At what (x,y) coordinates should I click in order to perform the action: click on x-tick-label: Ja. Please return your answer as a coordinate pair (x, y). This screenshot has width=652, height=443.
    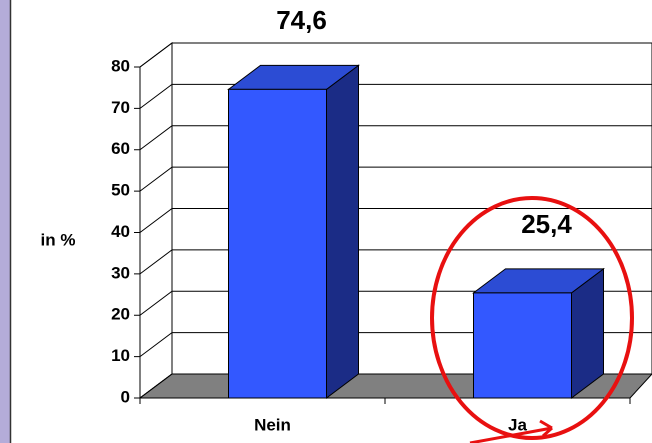
    Looking at the image, I should click on (517, 424).